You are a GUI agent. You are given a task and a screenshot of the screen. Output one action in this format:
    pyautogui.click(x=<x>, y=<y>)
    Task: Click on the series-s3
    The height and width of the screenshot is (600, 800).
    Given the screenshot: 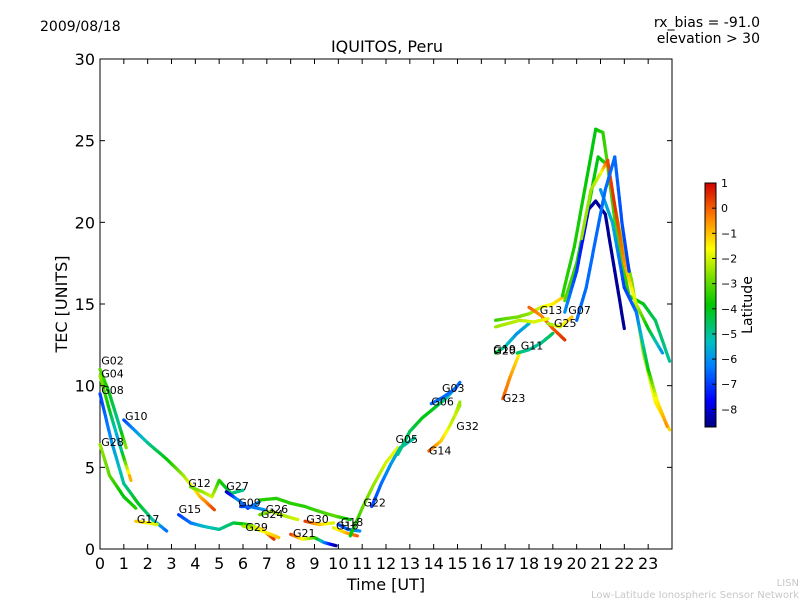 What is the action you would take?
    pyautogui.click(x=622, y=256)
    